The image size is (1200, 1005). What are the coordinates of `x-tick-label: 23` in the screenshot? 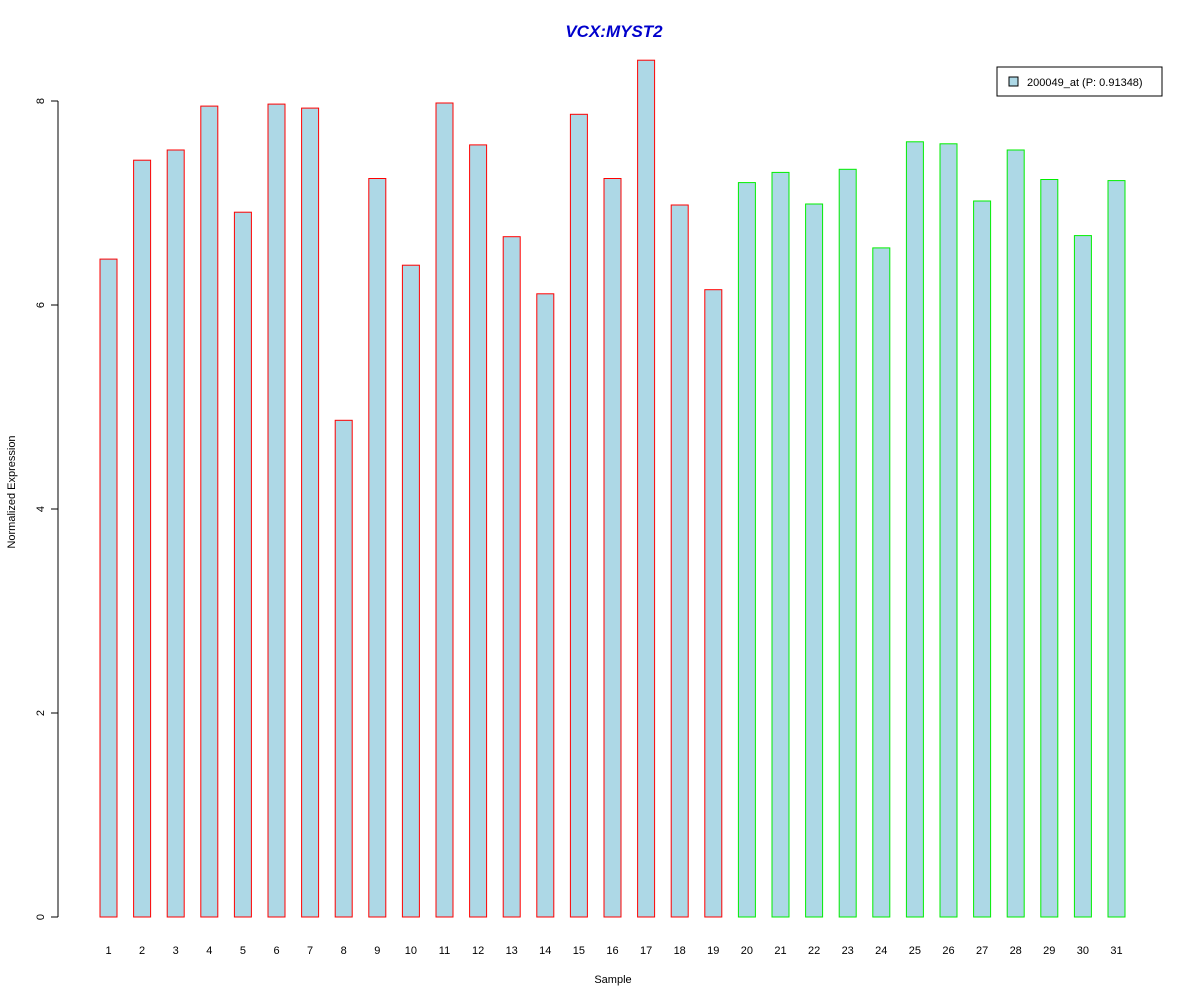 It's located at (848, 951).